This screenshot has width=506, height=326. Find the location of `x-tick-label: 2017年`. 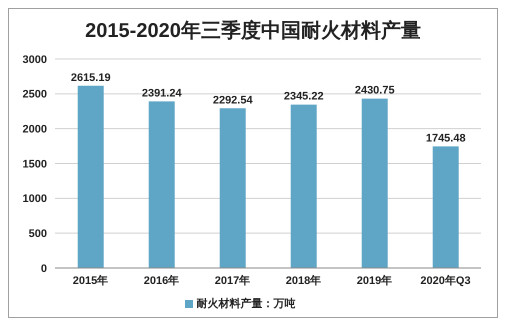

x-tick-label: 2017年 is located at coordinates (232, 280).